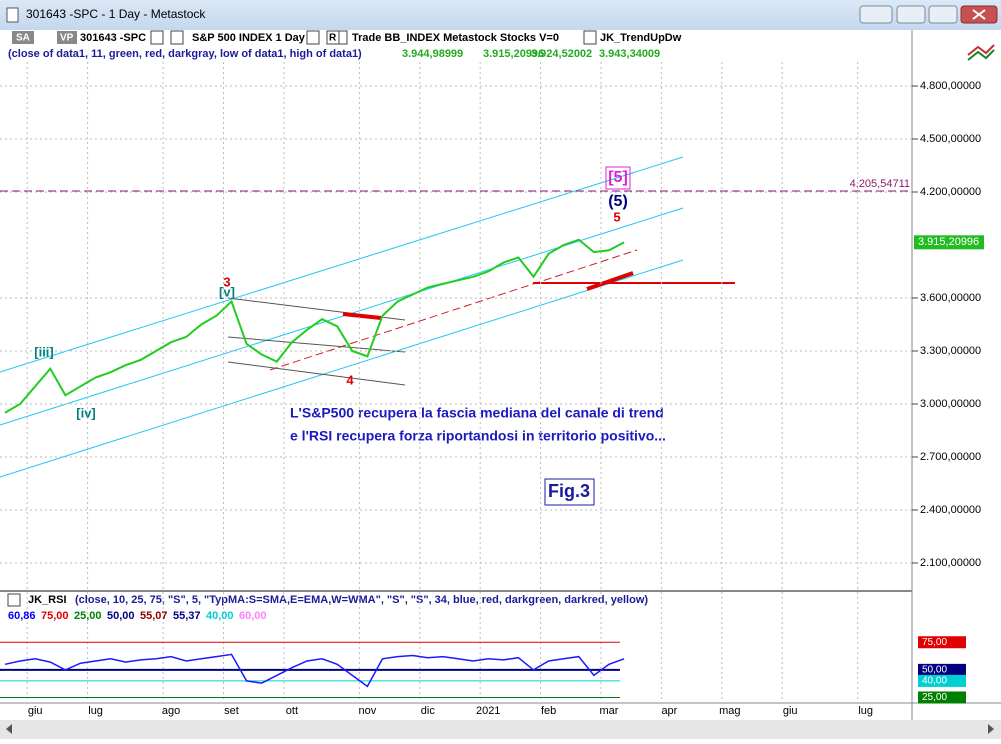 The image size is (1001, 744). I want to click on legend-value: 3.943,34009, so click(629, 54).